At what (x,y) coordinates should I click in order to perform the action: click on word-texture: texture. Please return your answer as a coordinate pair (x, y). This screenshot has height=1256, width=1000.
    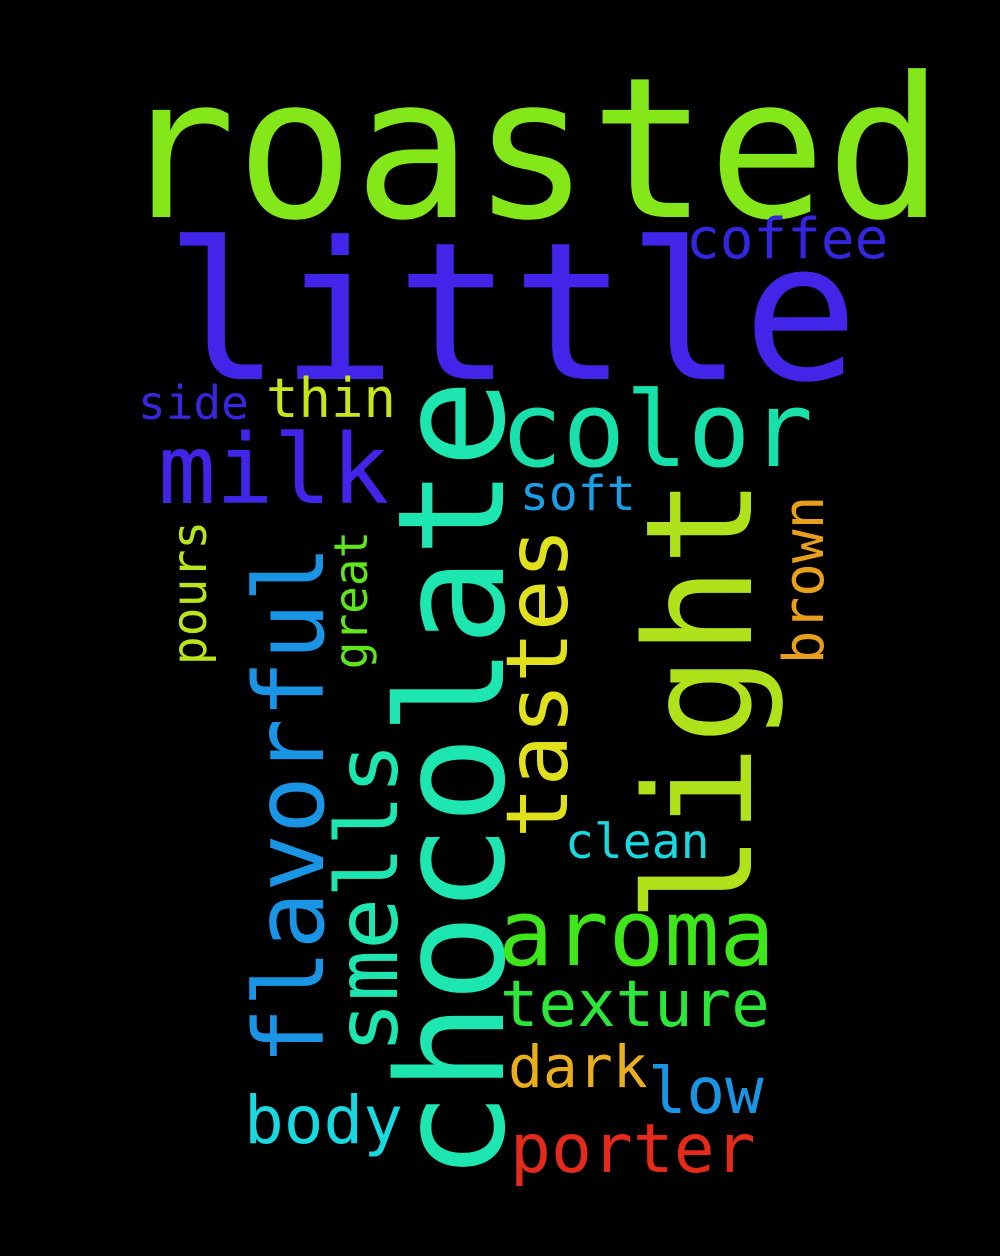
    Looking at the image, I should click on (635, 1005).